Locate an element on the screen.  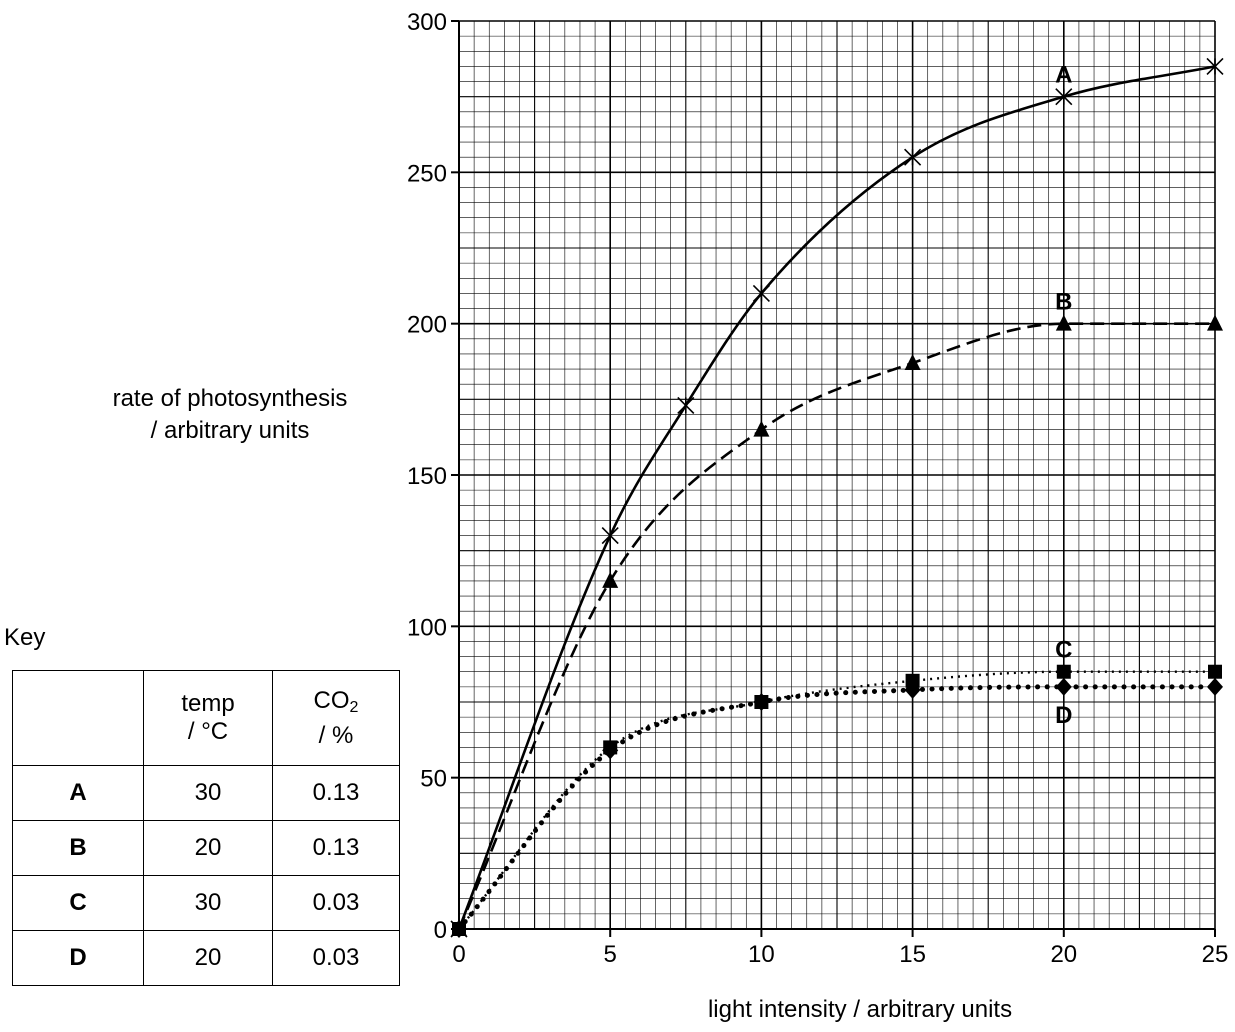
series-label-D: D is located at coordinates (1063, 715).